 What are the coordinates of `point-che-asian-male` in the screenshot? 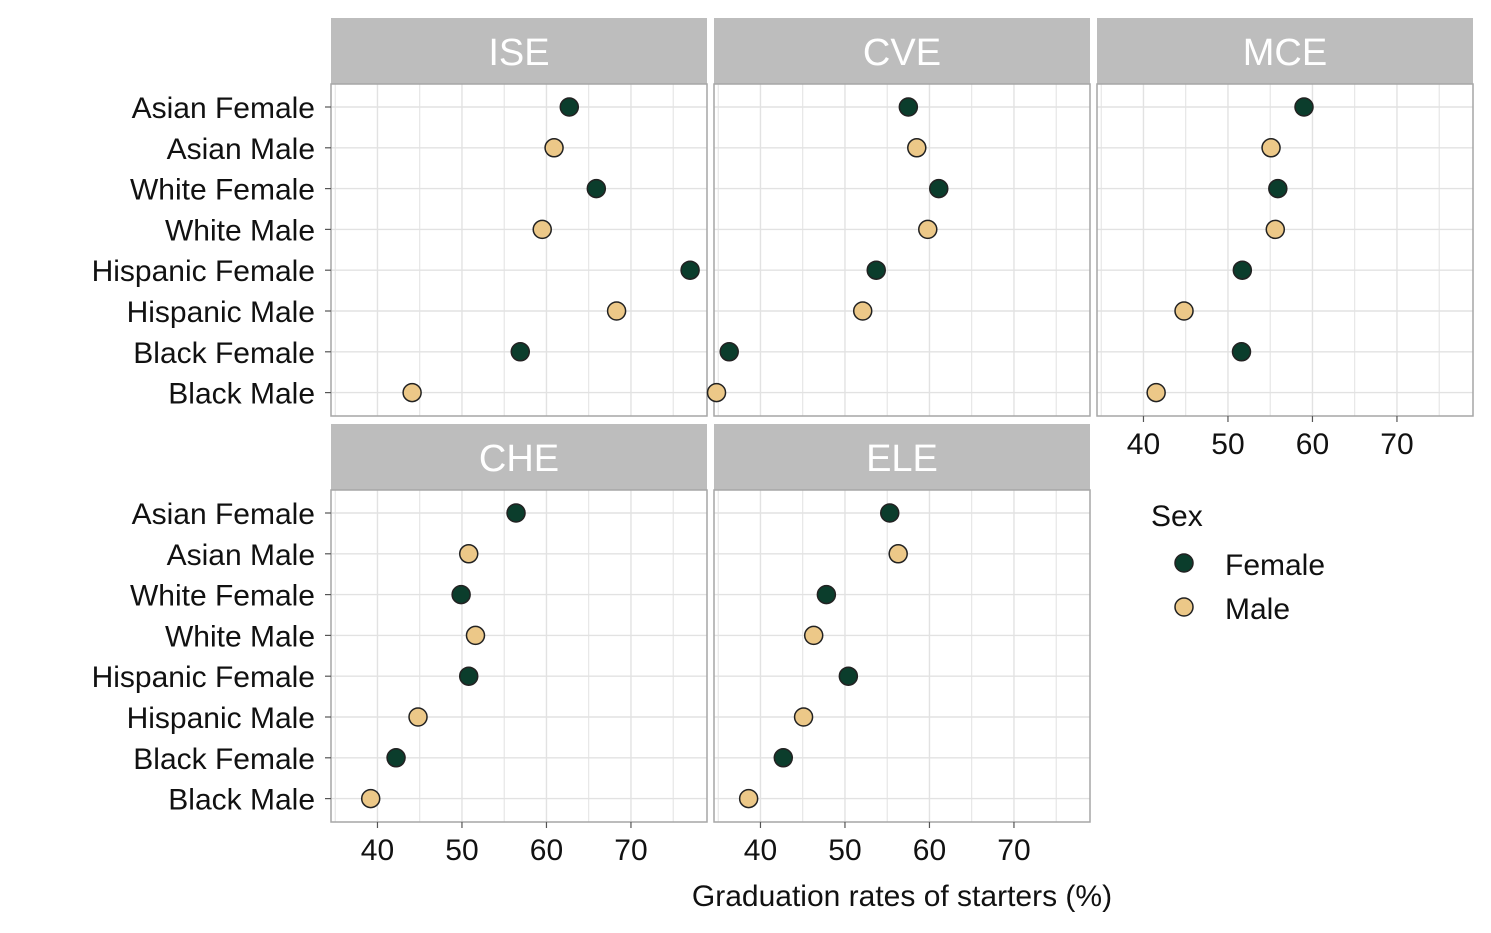 It's located at (468, 554).